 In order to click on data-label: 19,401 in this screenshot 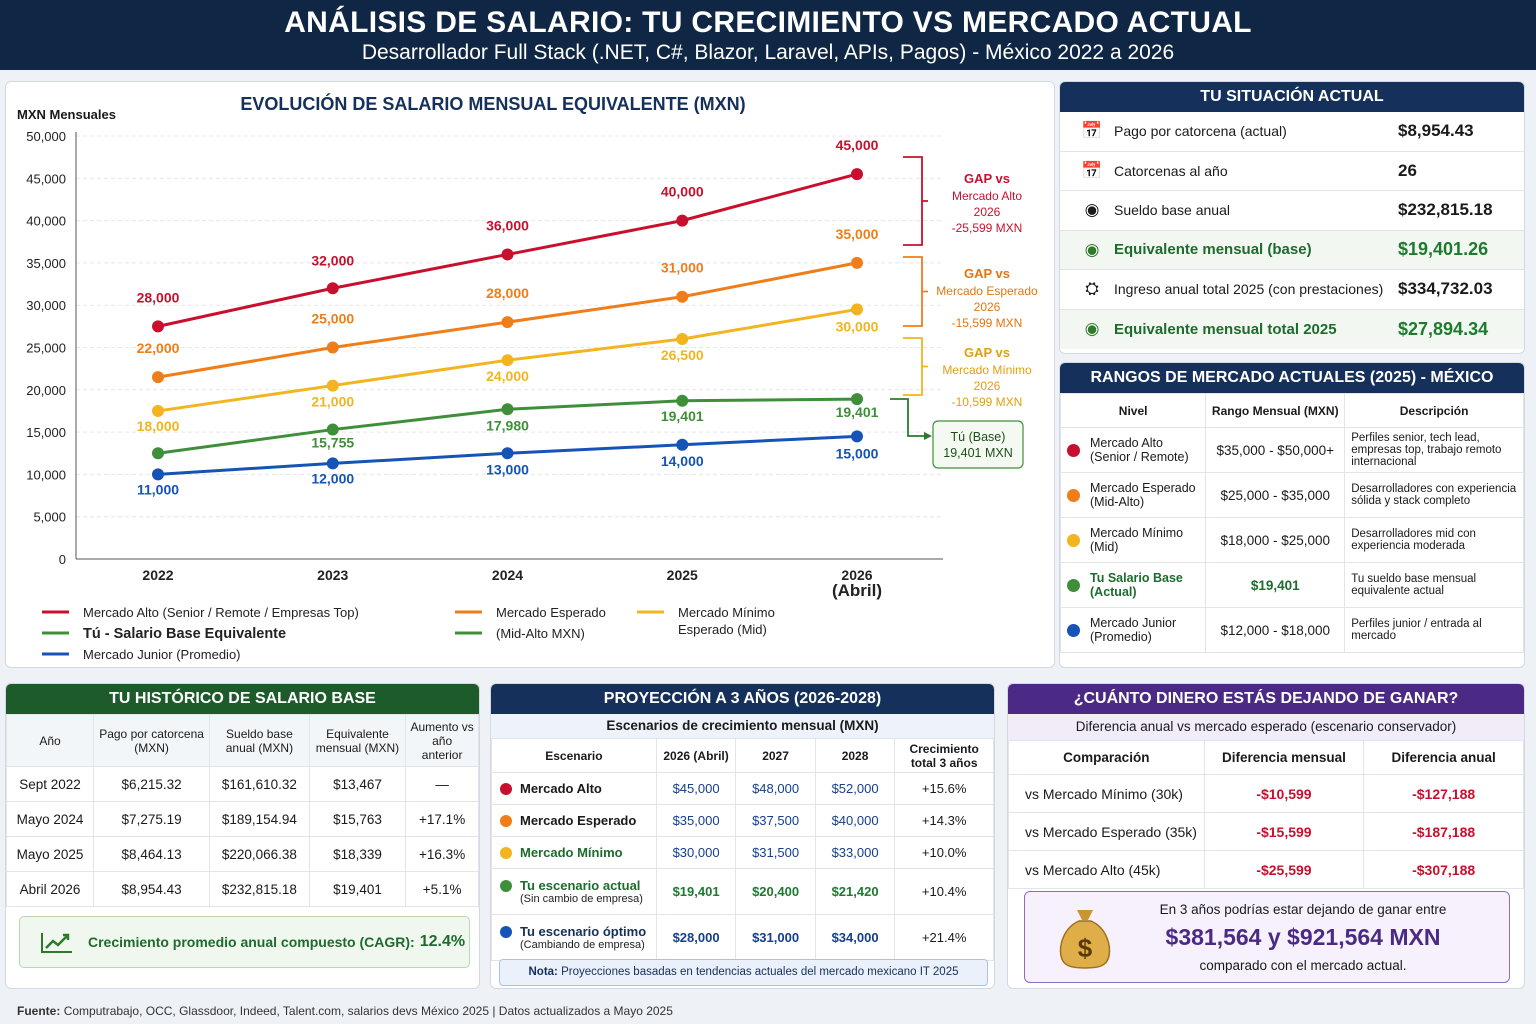, I will do `click(857, 412)`.